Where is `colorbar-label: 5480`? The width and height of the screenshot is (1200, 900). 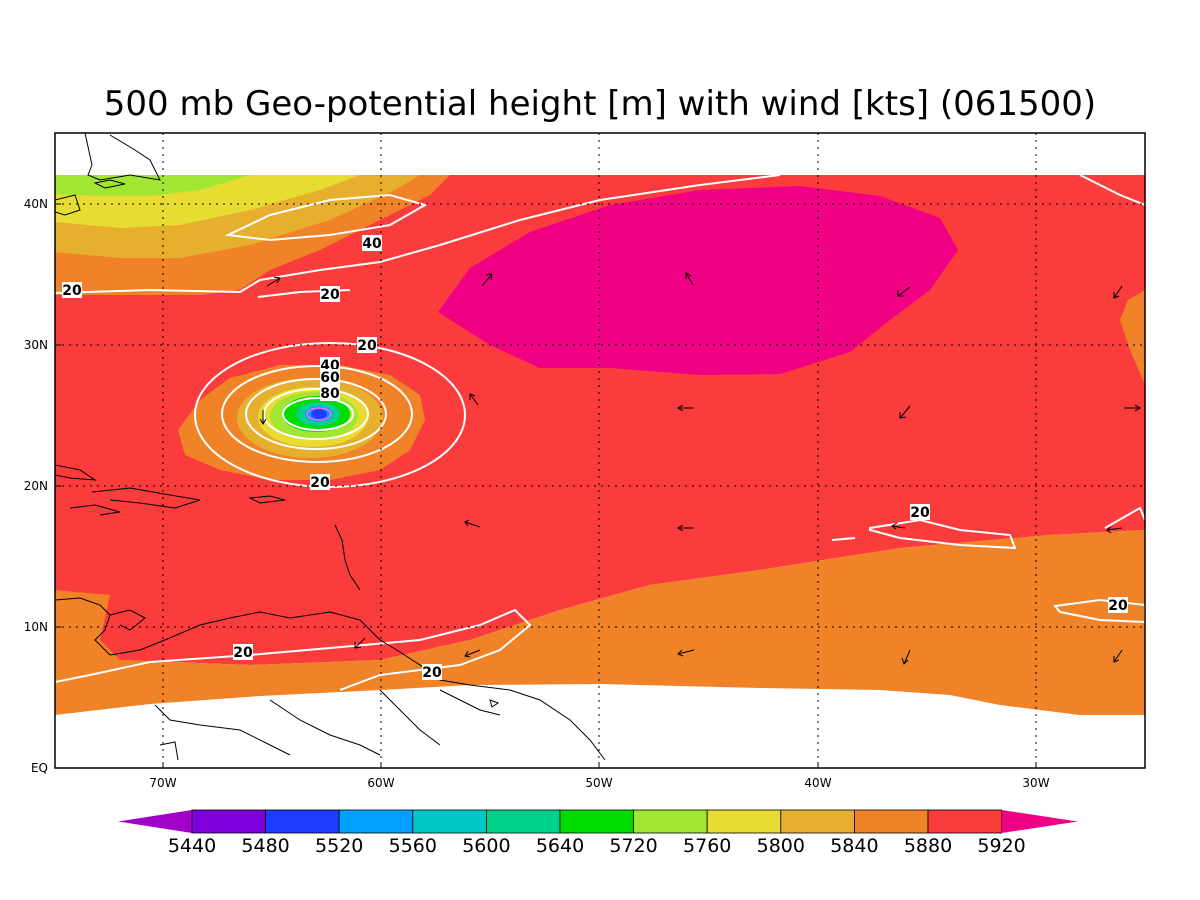 colorbar-label: 5480 is located at coordinates (265, 846).